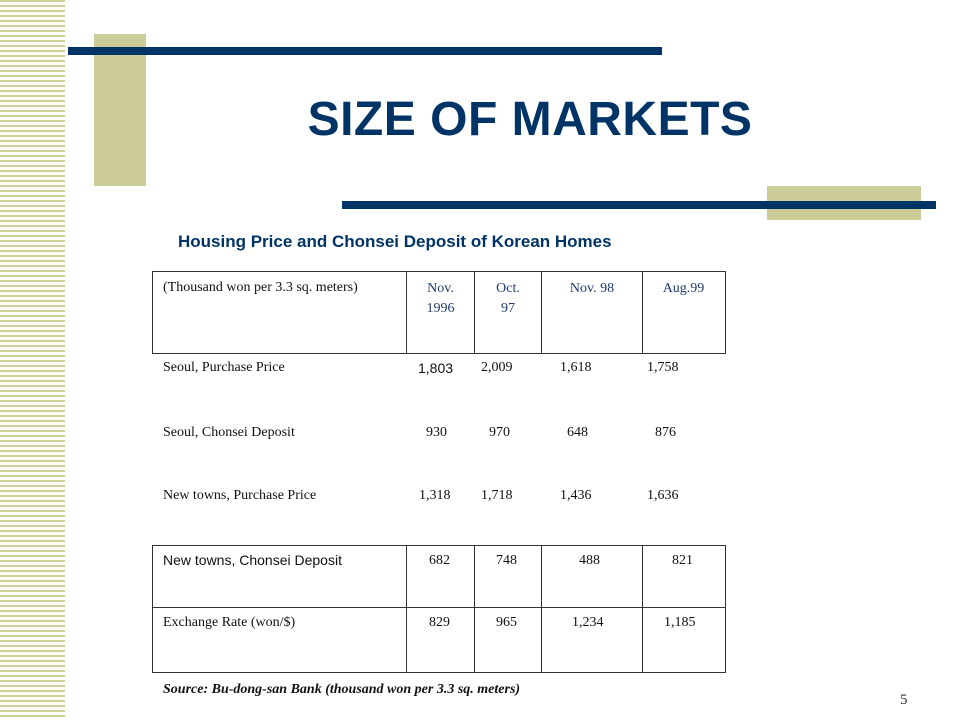 Image resolution: width=960 pixels, height=720 pixels. What do you see at coordinates (229, 432) in the screenshot?
I see `row-label: Seoul, Chonsei Deposit` at bounding box center [229, 432].